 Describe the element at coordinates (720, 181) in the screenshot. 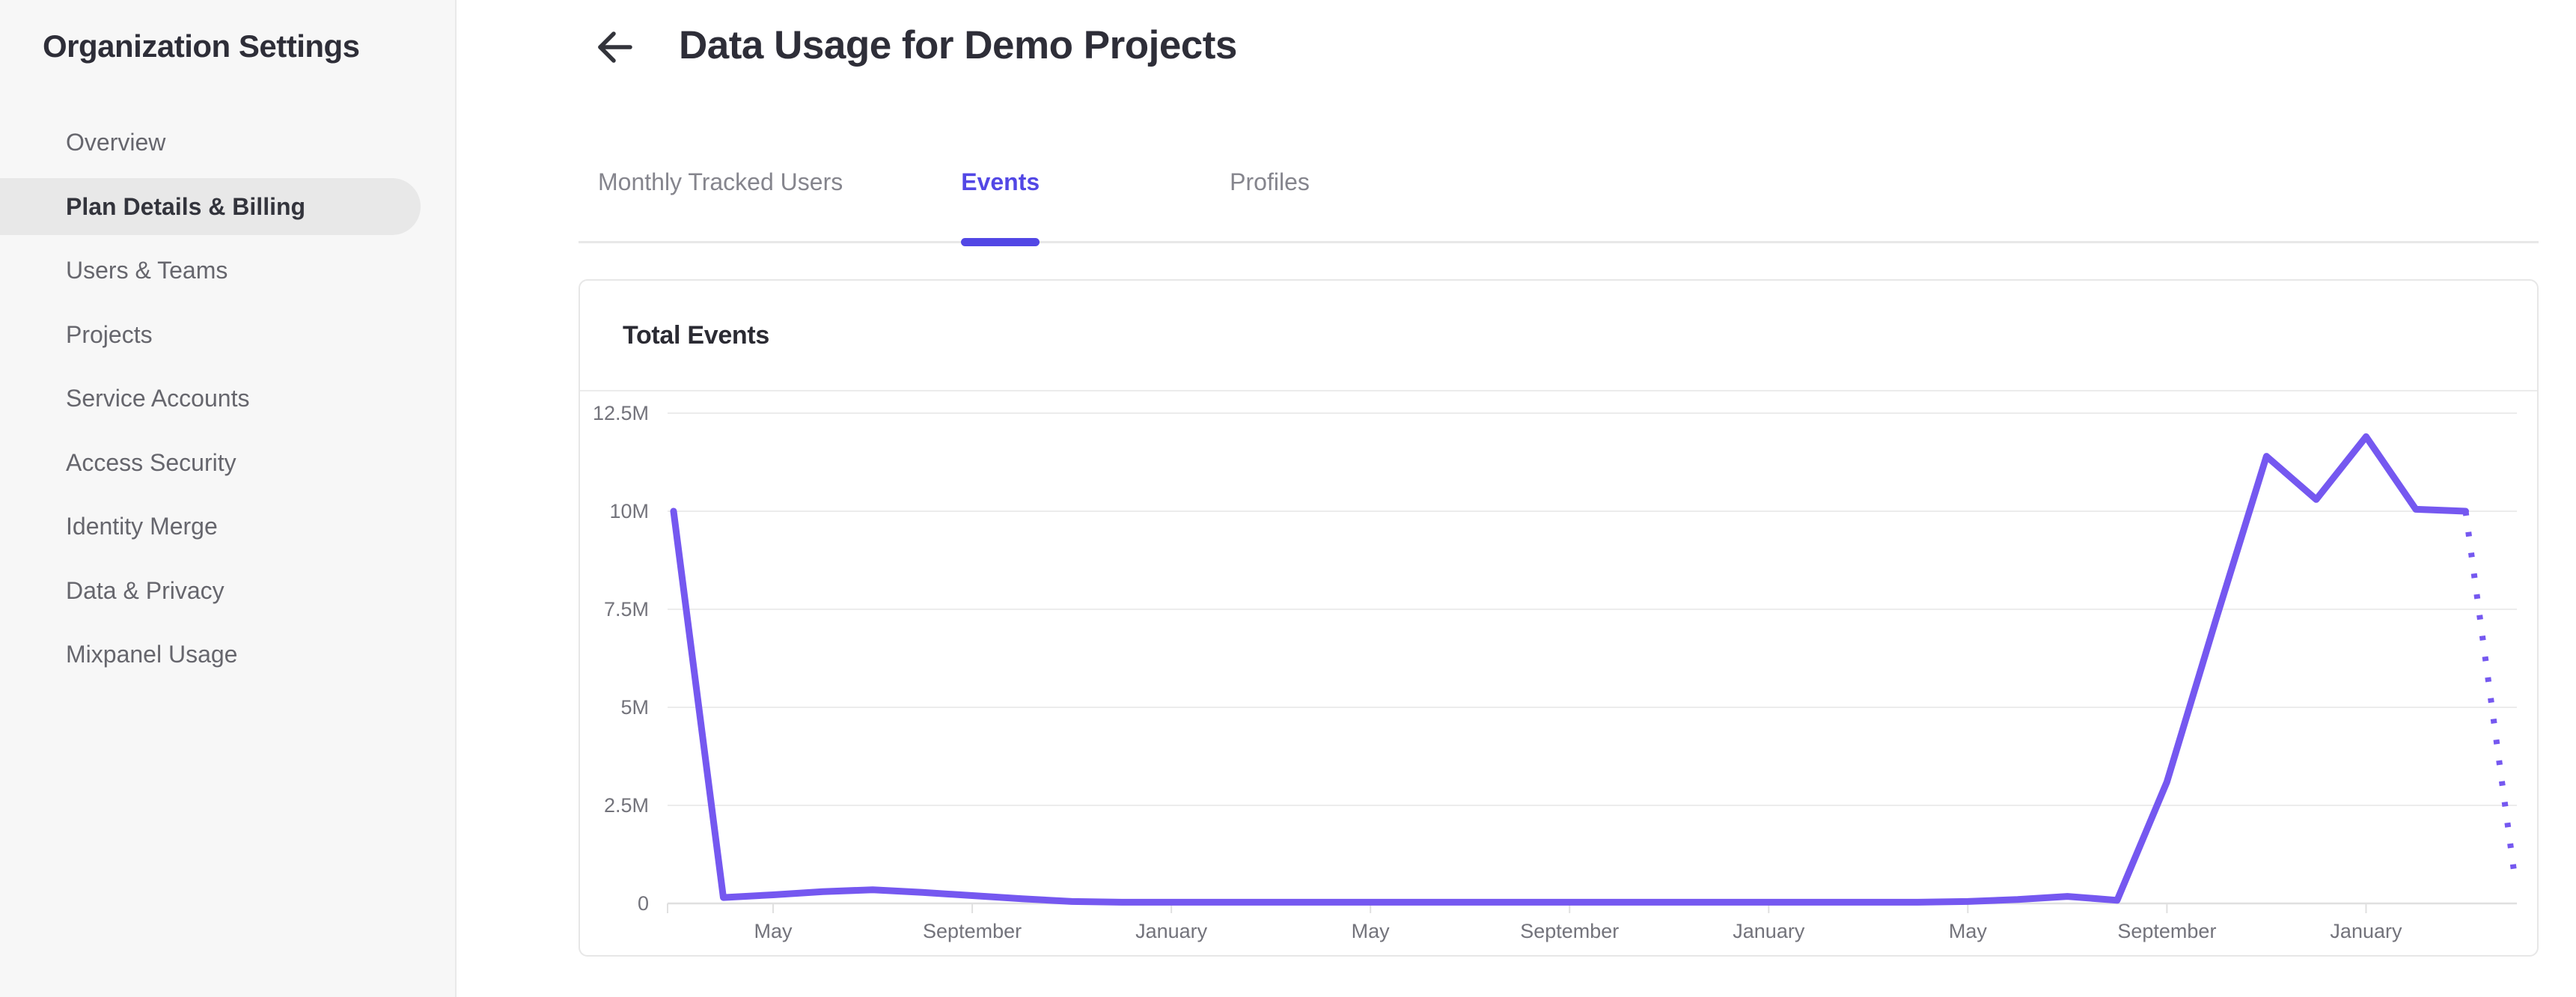

I see `tab-label: Monthly Tracked Users` at that location.